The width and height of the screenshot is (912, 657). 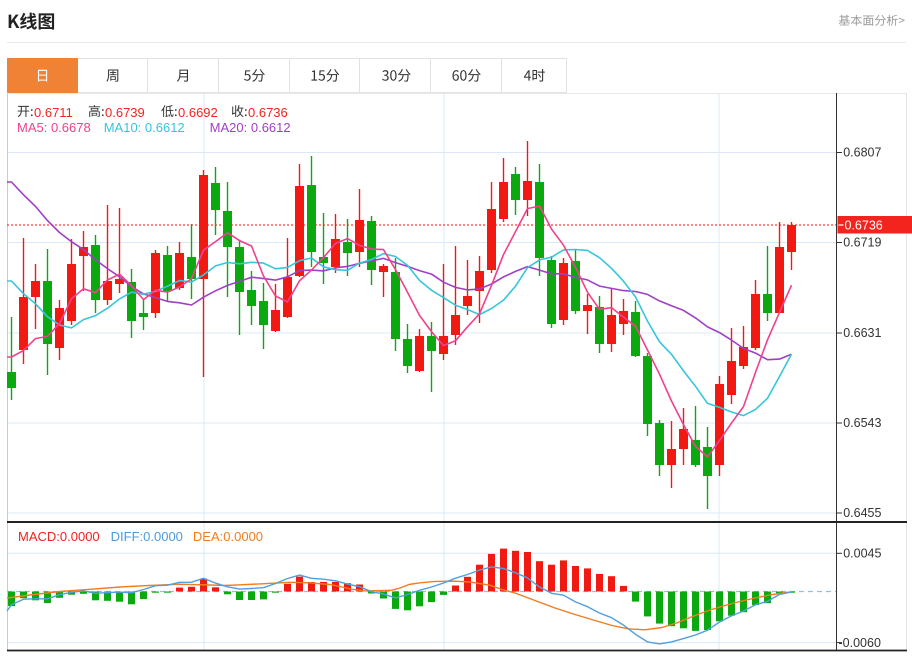 I want to click on svg-text: -0.0060, so click(x=860, y=643).